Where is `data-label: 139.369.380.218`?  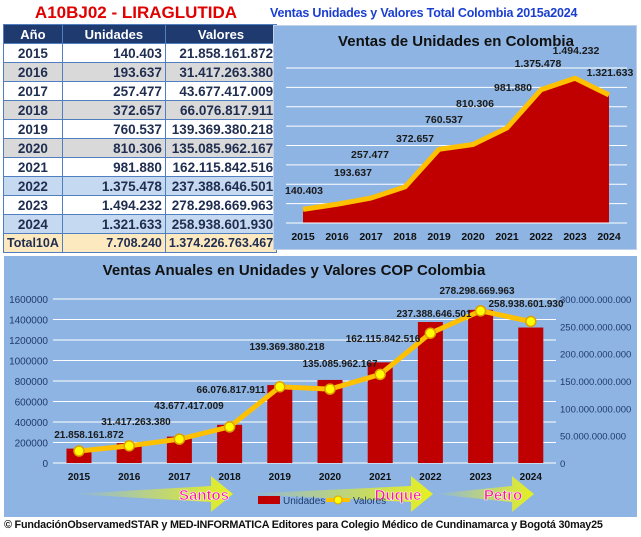
data-label: 139.369.380.218 is located at coordinates (287, 347).